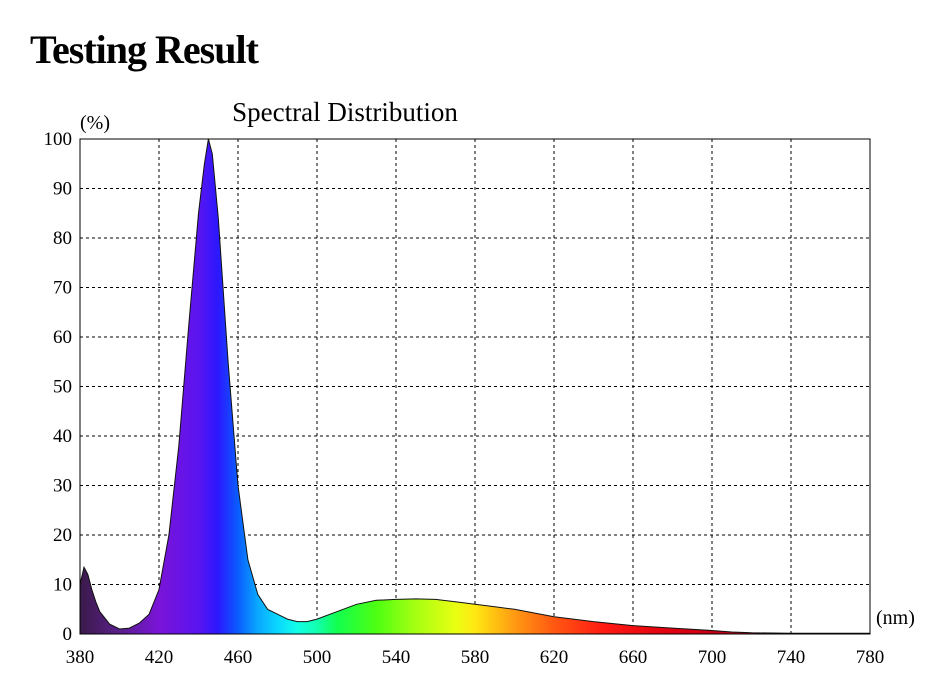 This screenshot has height=699, width=949. I want to click on y-tick-label: 80, so click(62, 238).